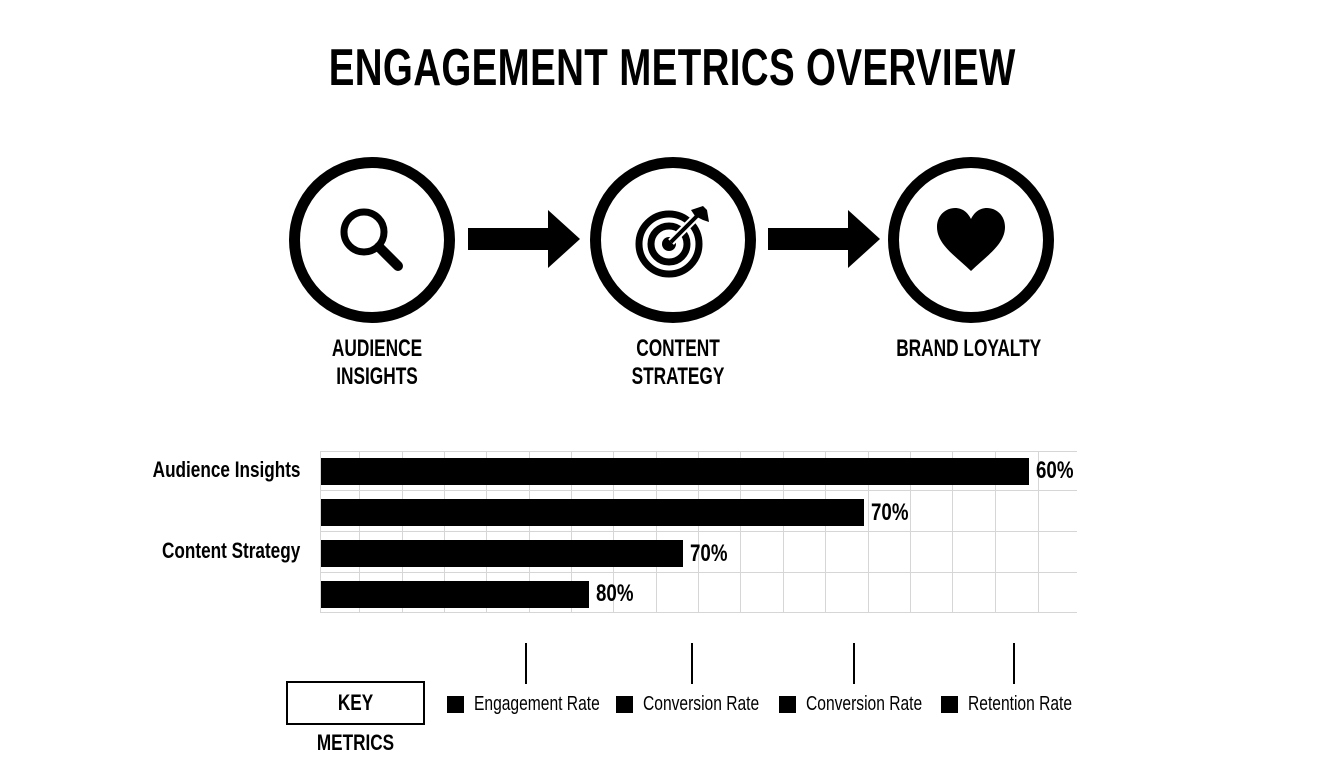 The image size is (1344, 768). I want to click on magnifier-icon, so click(371, 239).